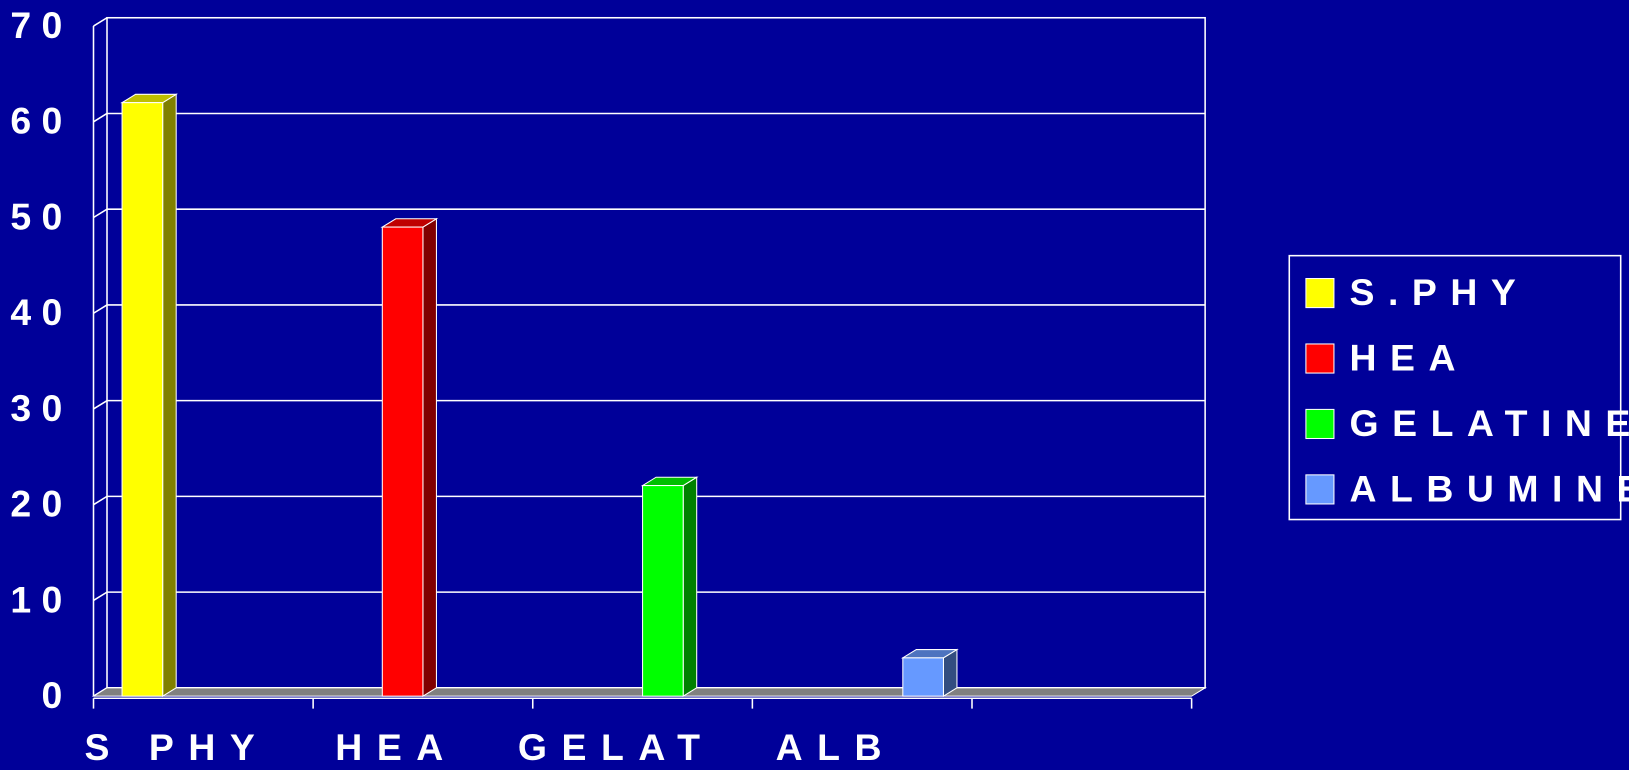  Describe the element at coordinates (836, 747) in the screenshot. I see `x-tick-label: ALB` at that location.